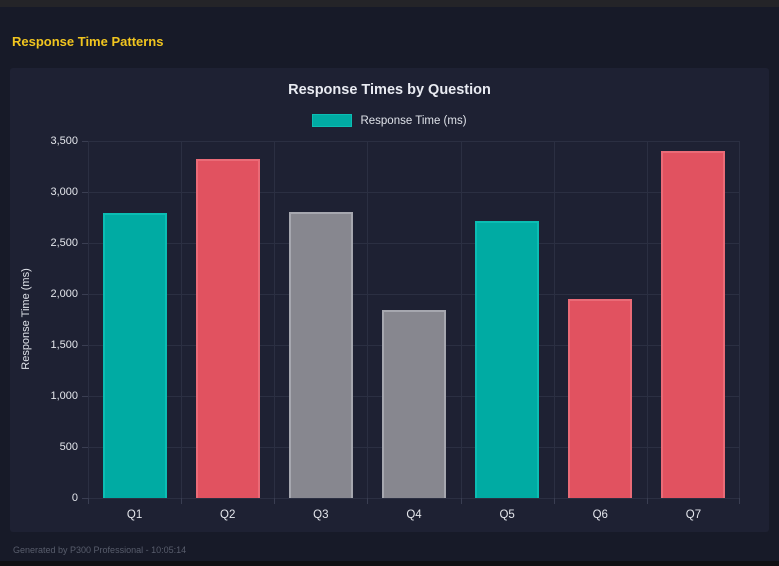 The height and width of the screenshot is (566, 779). I want to click on x-tick-label: Q6, so click(600, 515).